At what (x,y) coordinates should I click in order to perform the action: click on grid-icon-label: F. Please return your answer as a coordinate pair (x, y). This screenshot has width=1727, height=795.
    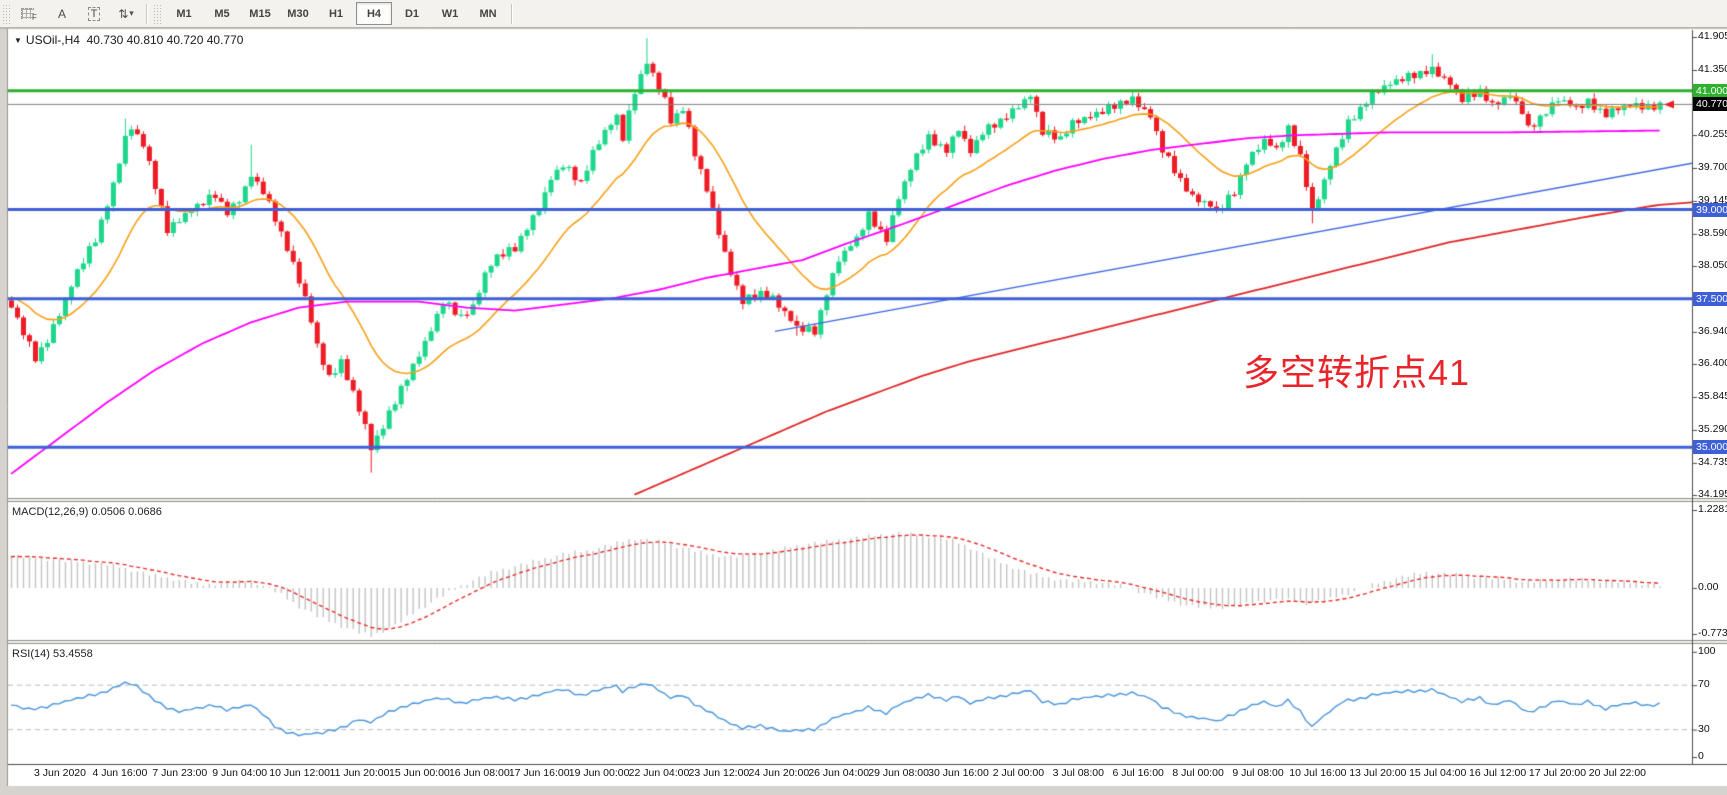
    Looking at the image, I should click on (34, 17).